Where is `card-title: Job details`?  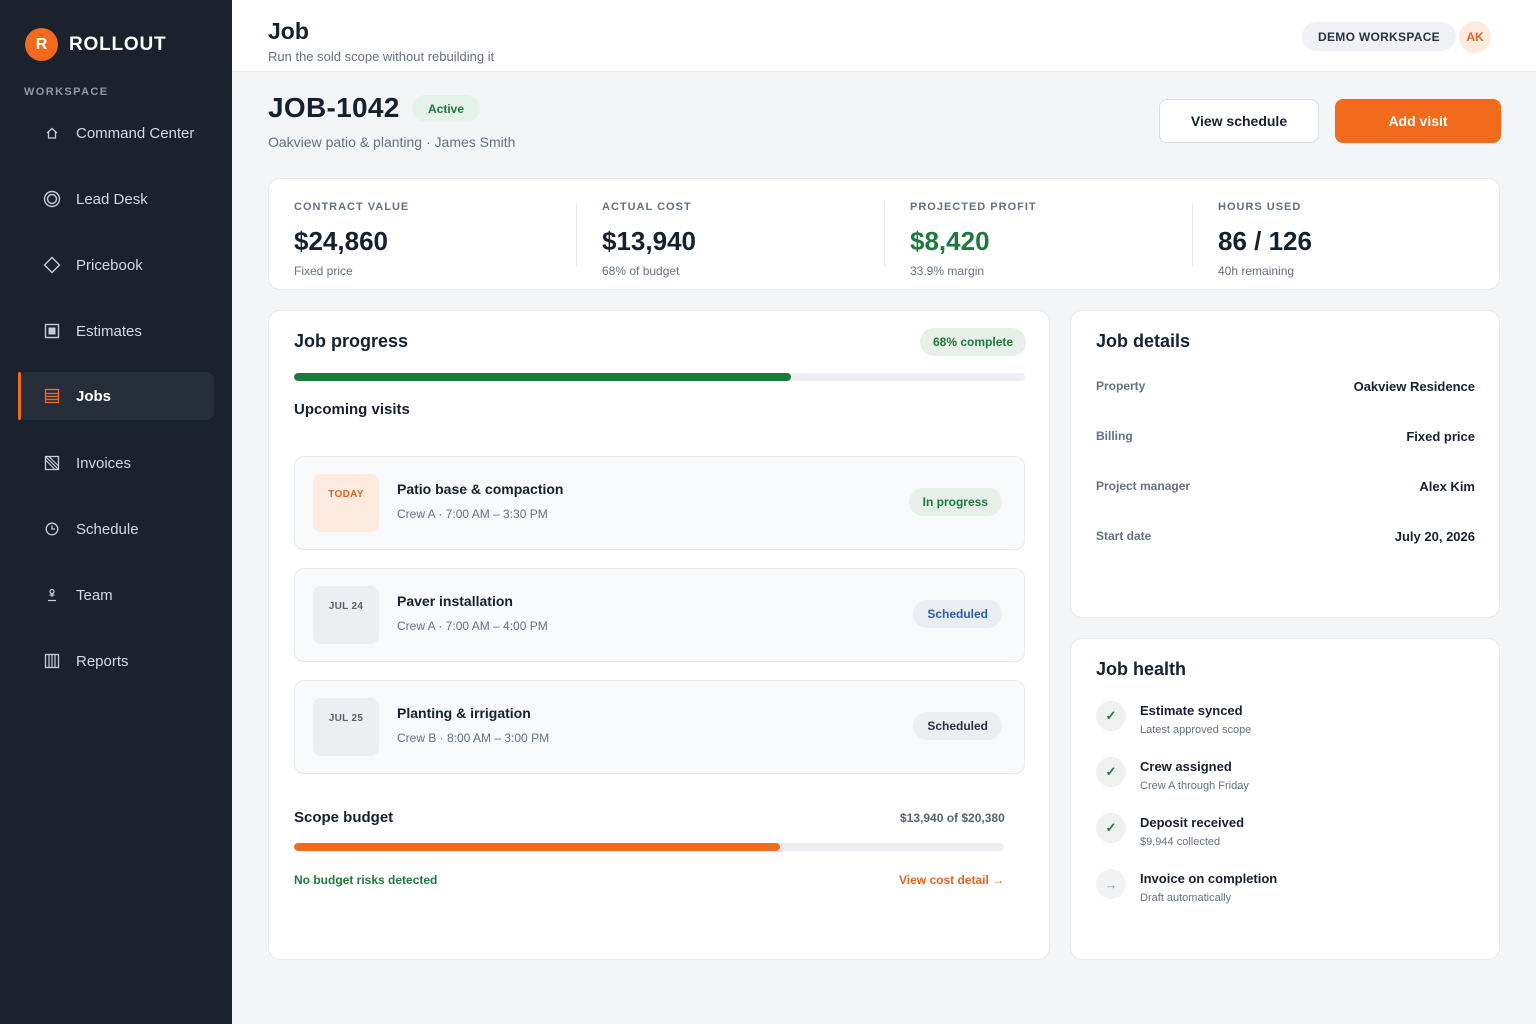 card-title: Job details is located at coordinates (1143, 341).